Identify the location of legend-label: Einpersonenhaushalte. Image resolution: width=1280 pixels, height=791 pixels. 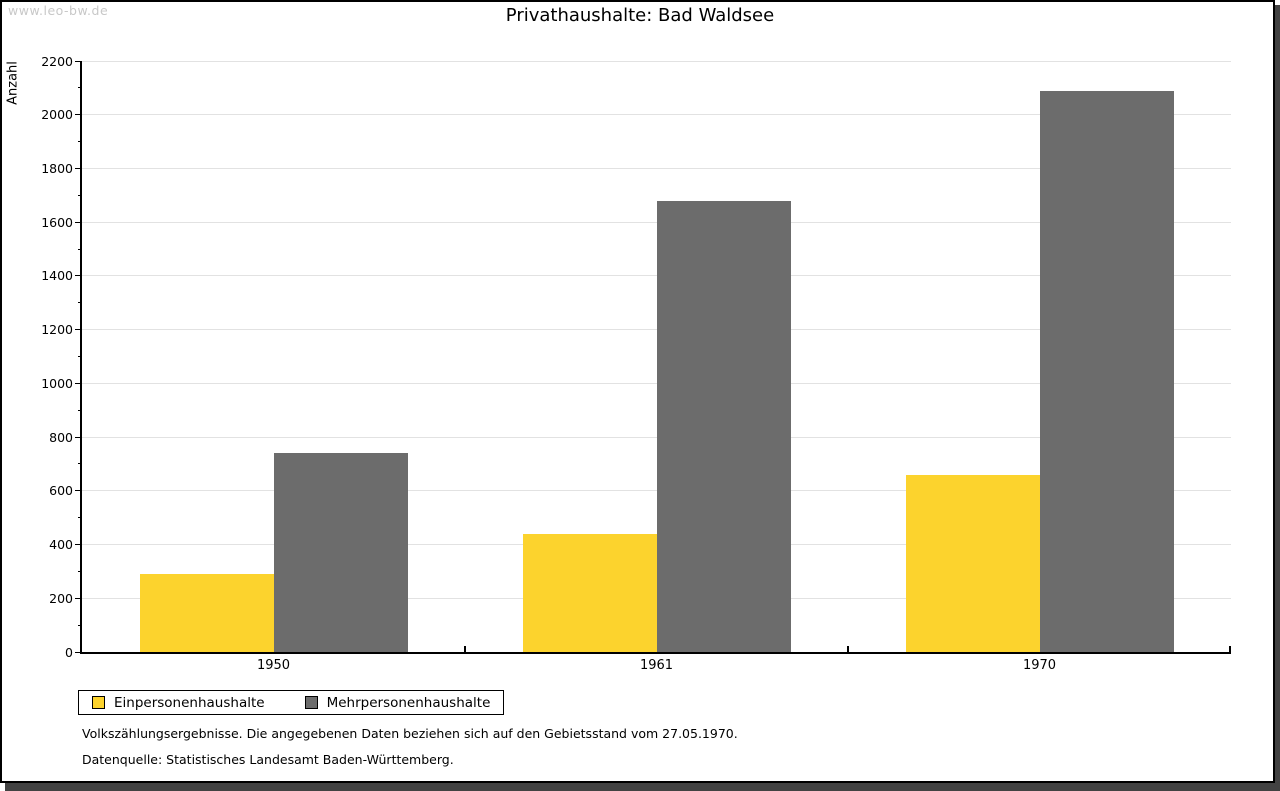
(189, 702).